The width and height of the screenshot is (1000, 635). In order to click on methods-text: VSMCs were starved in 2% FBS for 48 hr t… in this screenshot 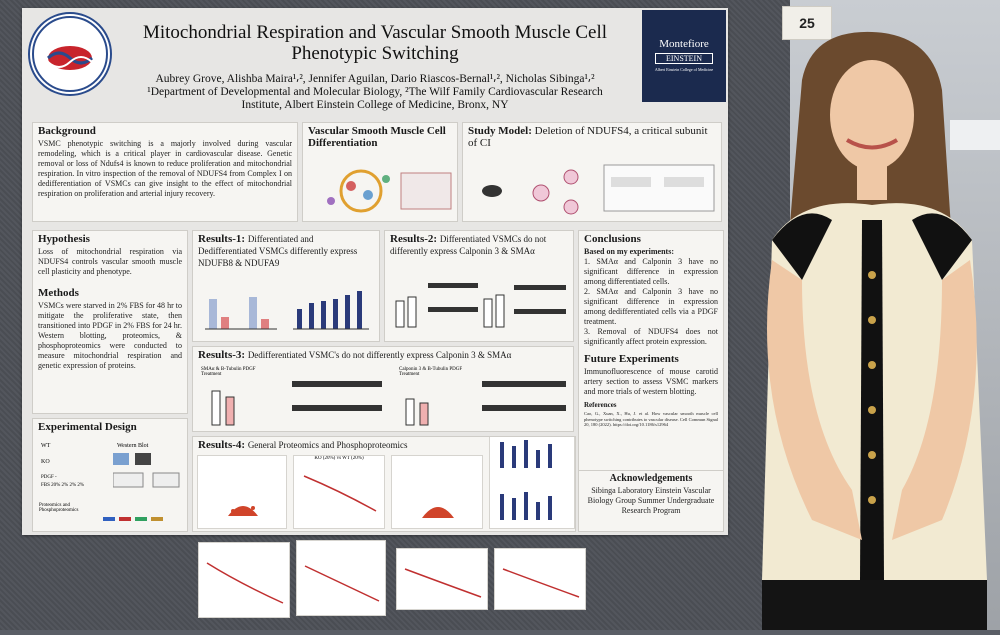, I will do `click(110, 335)`.